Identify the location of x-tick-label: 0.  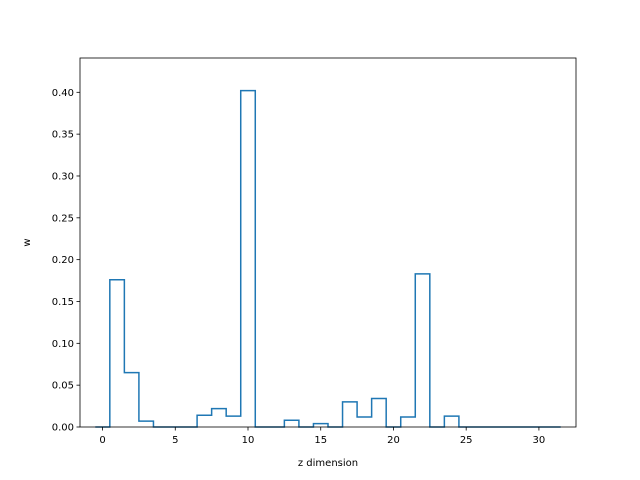
(102, 440).